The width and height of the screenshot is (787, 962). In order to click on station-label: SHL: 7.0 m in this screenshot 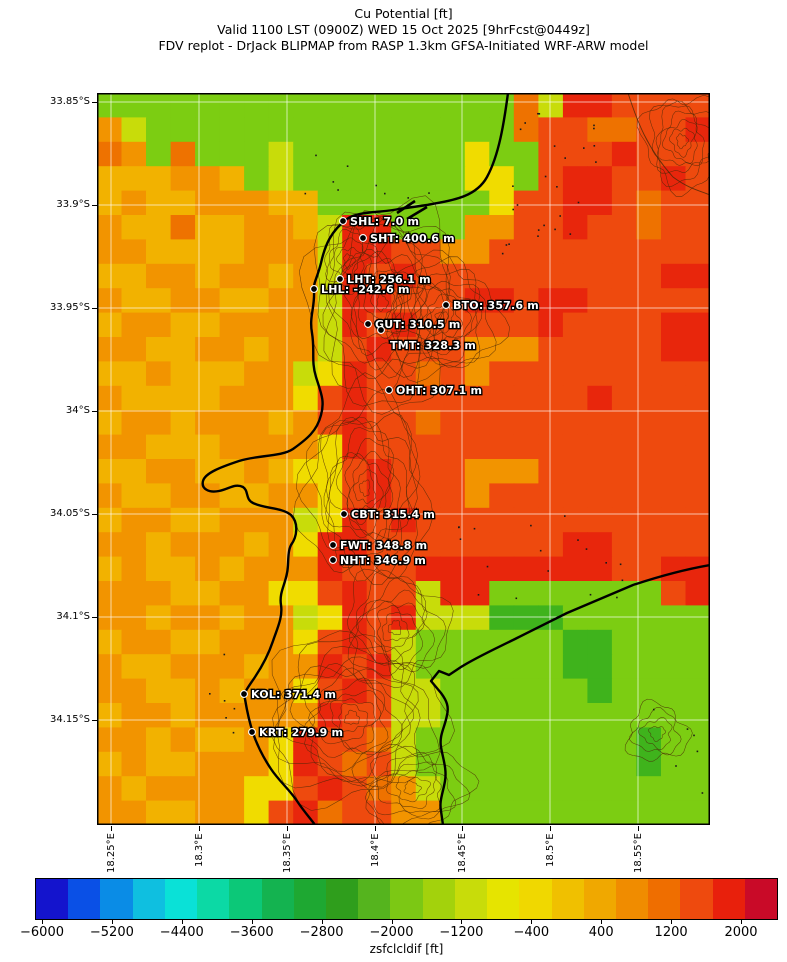, I will do `click(384, 221)`.